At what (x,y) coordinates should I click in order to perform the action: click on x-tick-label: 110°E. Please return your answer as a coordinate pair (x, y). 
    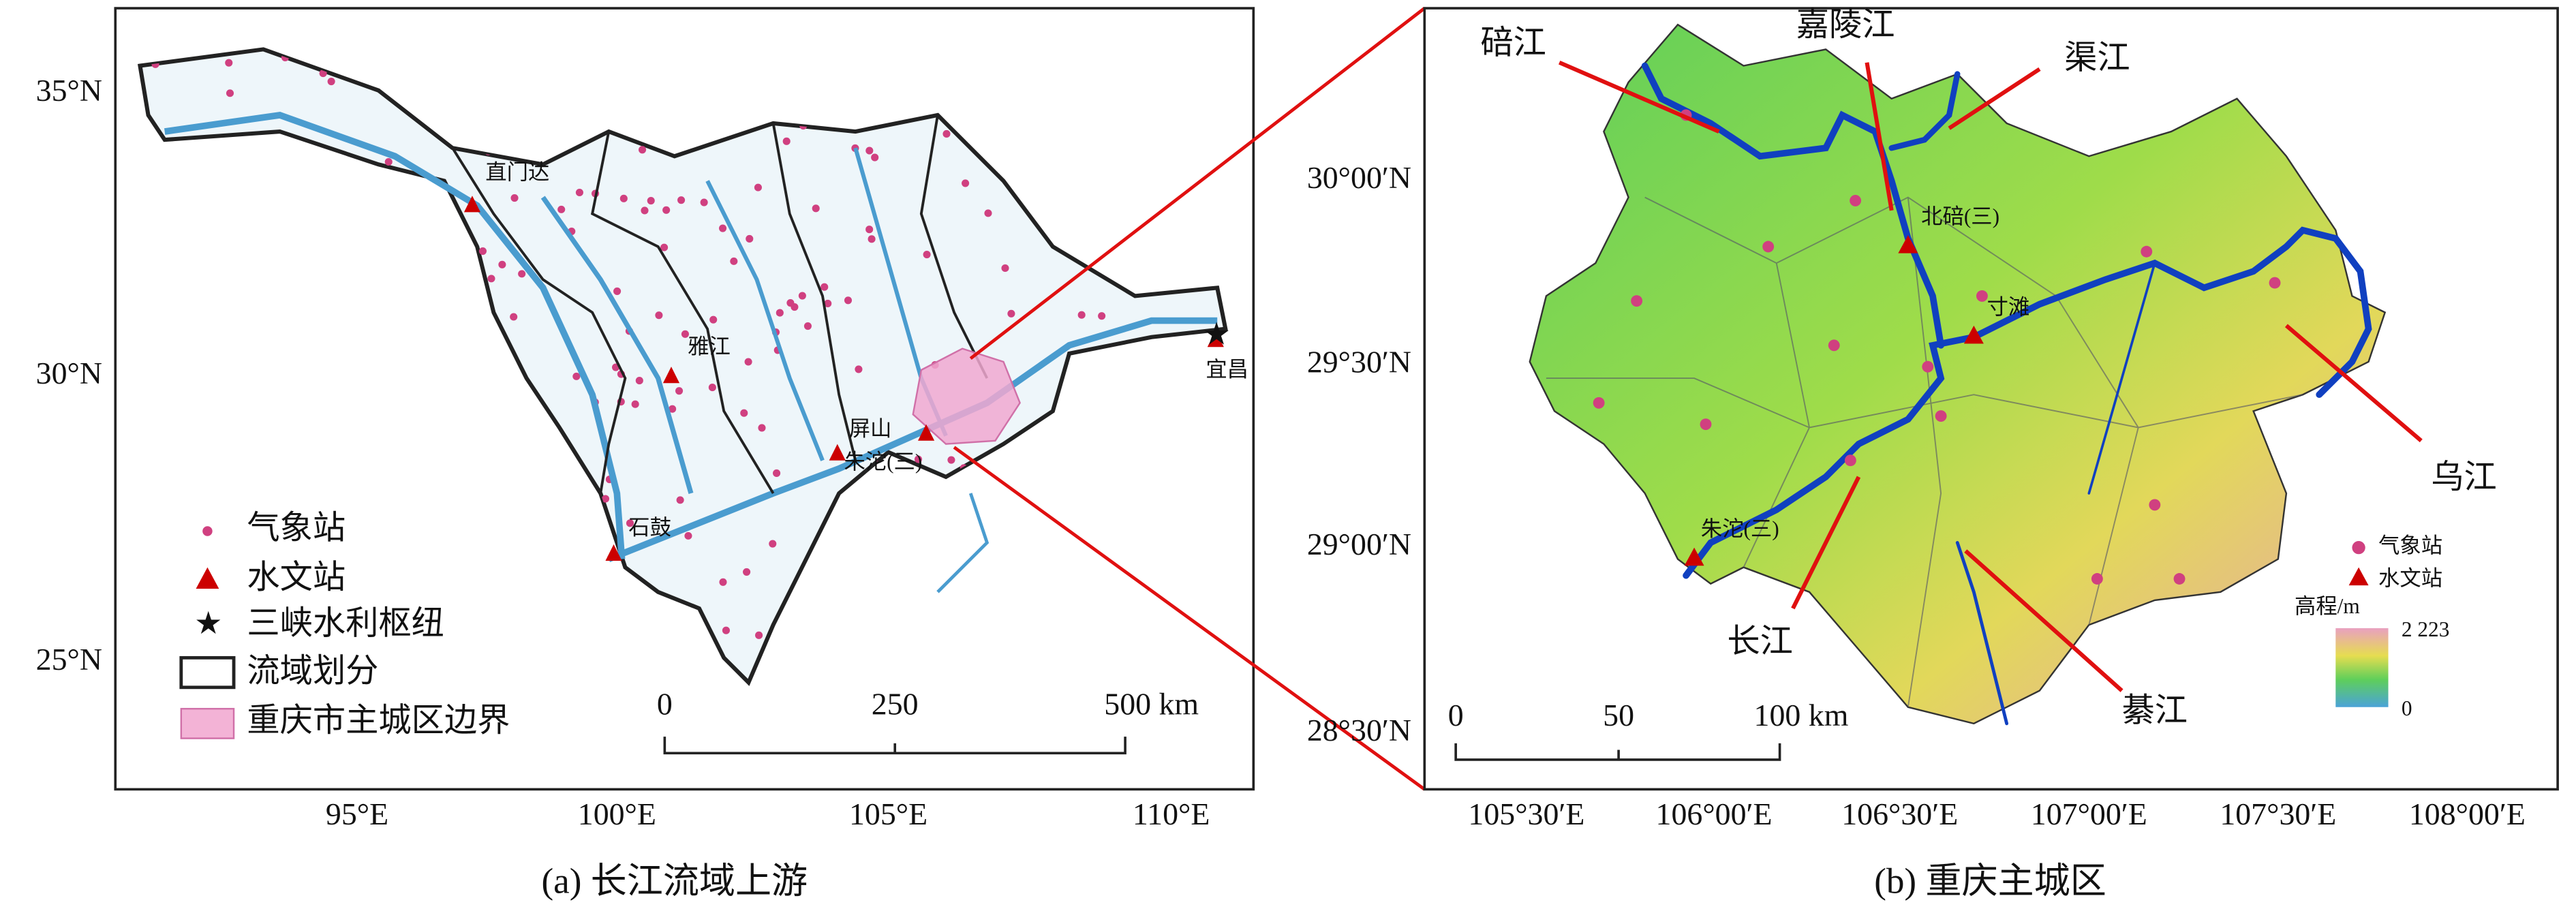
    Looking at the image, I should click on (1171, 814).